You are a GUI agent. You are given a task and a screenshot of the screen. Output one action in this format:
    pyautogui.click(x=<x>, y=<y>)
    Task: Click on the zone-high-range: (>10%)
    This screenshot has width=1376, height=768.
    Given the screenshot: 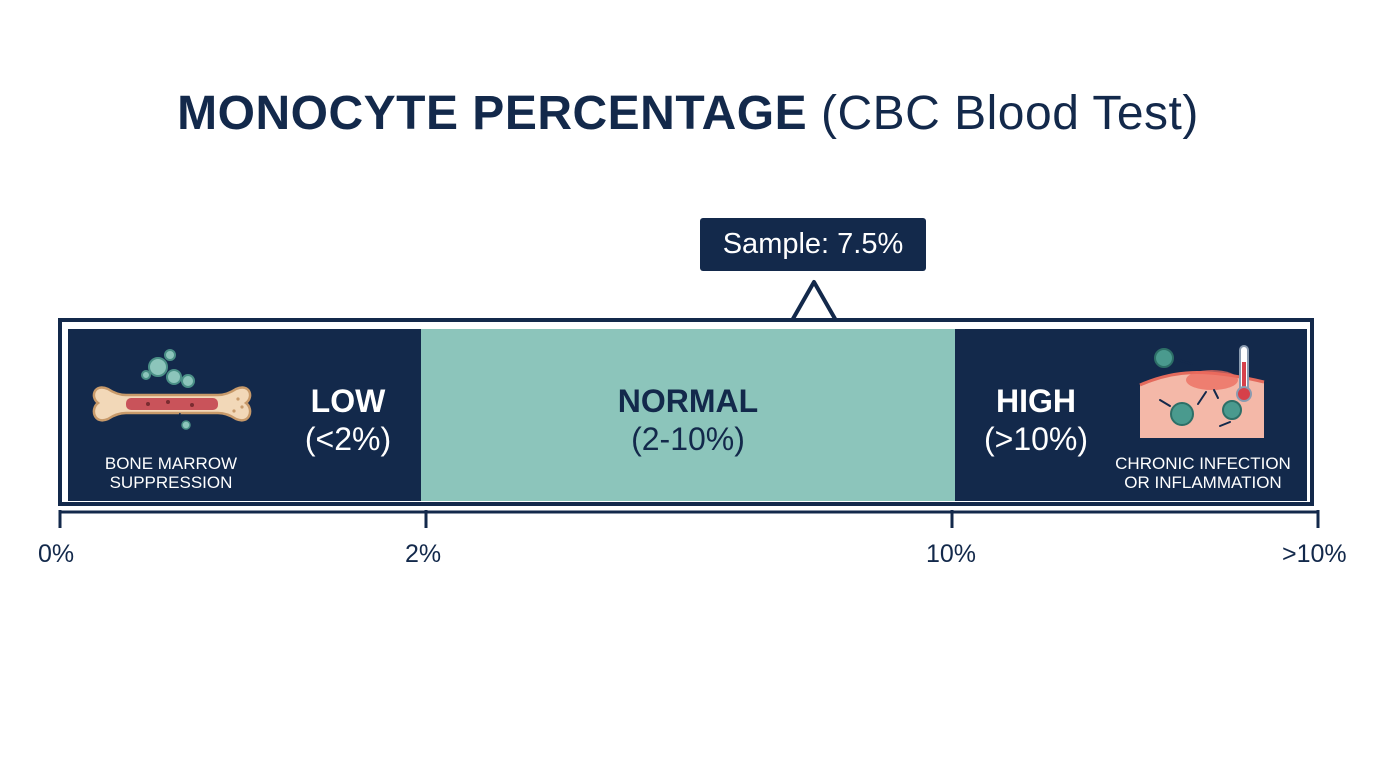 What is the action you would take?
    pyautogui.click(x=1036, y=439)
    